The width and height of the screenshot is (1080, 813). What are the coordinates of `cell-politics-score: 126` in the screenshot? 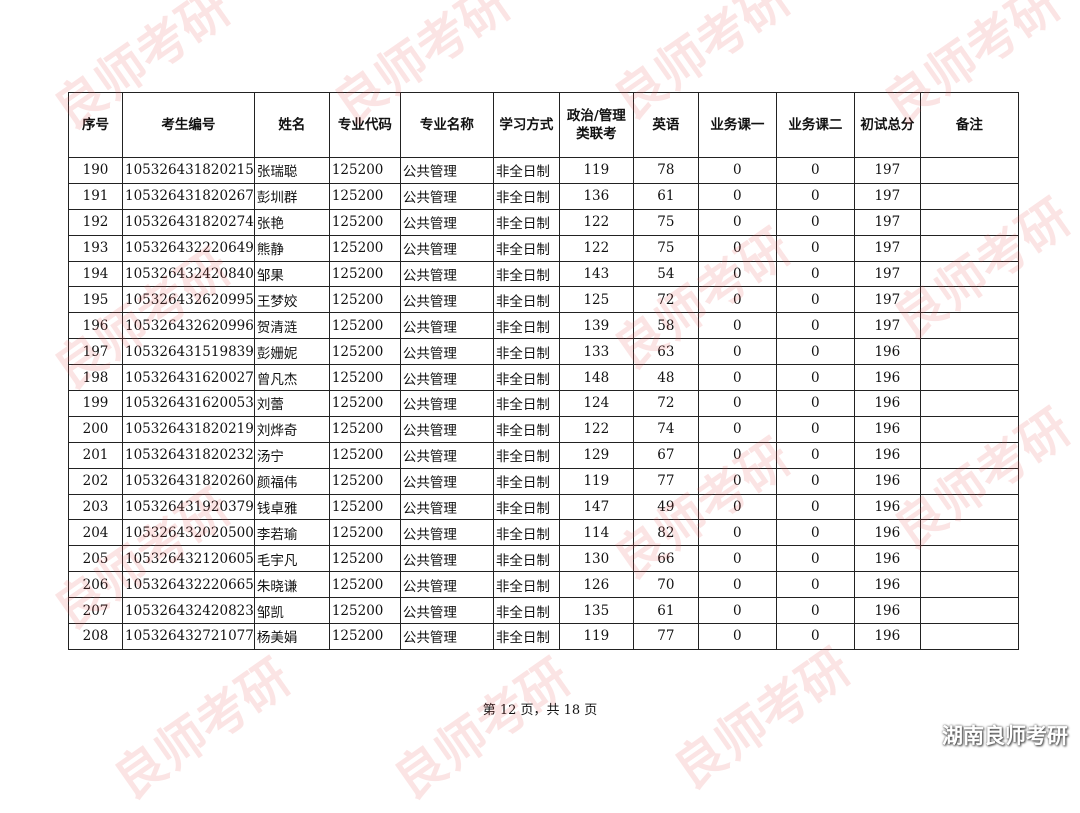 It's located at (596, 585).